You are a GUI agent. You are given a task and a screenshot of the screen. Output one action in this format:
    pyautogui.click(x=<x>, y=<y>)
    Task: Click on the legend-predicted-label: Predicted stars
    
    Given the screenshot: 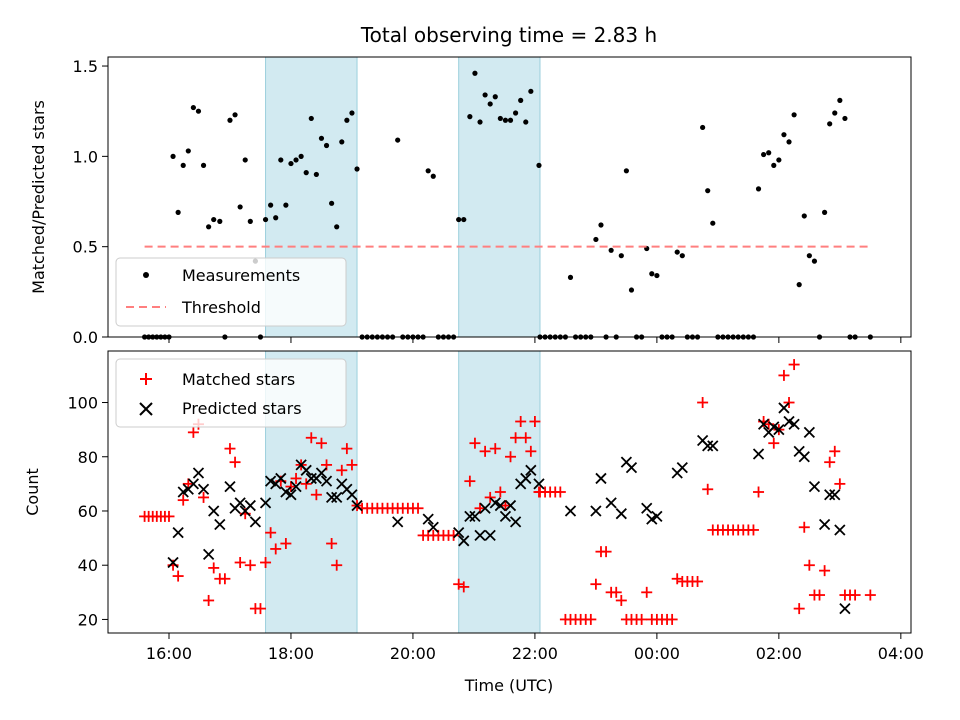 What is the action you would take?
    pyautogui.click(x=242, y=408)
    